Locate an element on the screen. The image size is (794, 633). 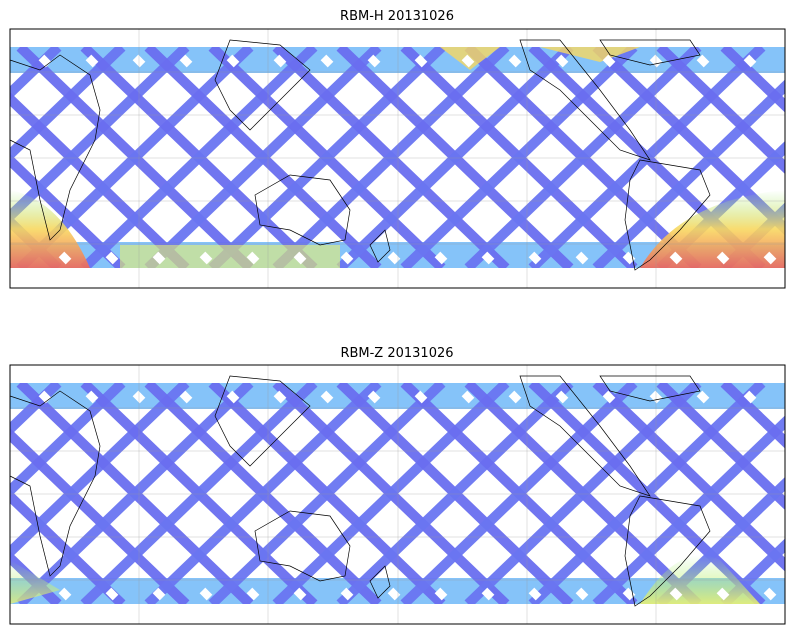
panel-title: RBM-Z 20131026 is located at coordinates (396, 353).